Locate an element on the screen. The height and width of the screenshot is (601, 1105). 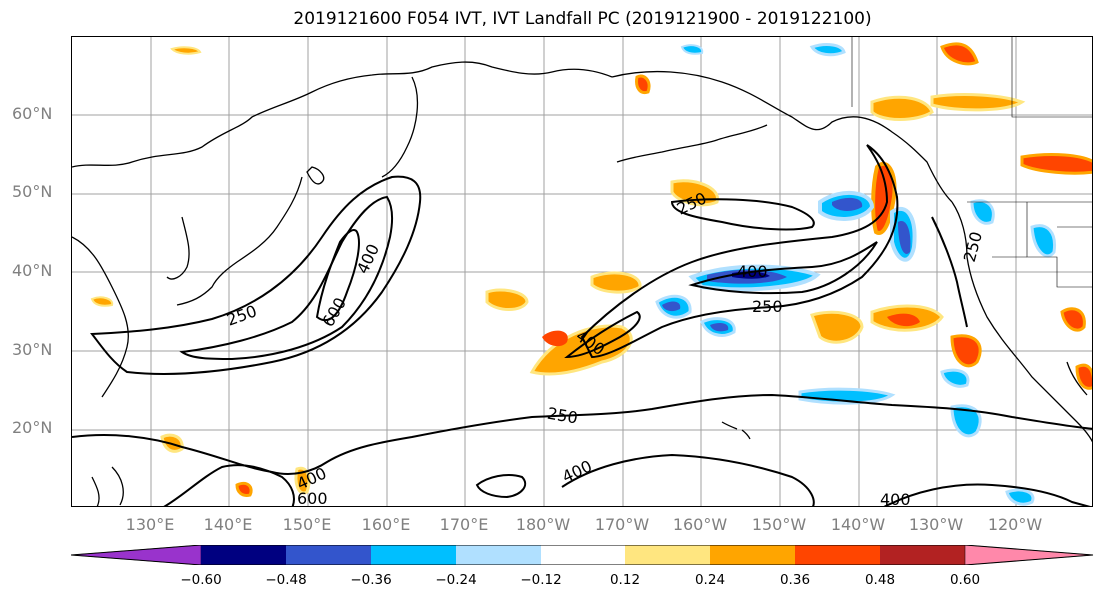
colorbar-tick-label: −0.24 is located at coordinates (456, 580).